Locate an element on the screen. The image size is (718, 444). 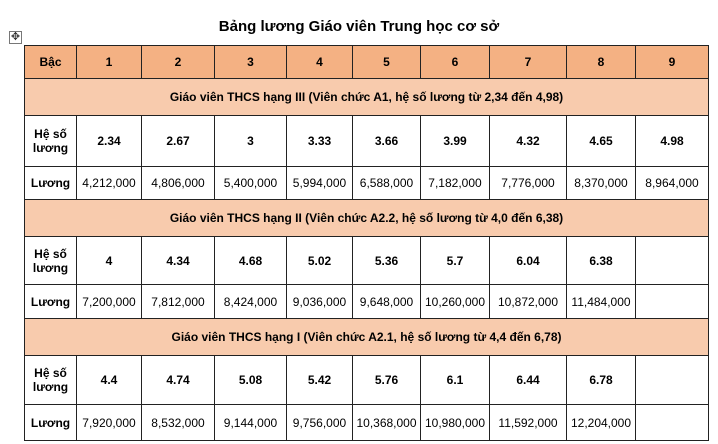
coef-cell: 4.74 is located at coordinates (178, 380).